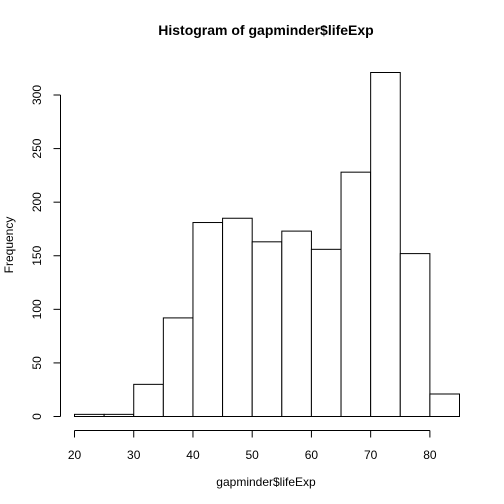 This screenshot has height=504, width=504. I want to click on chart-title: Histogram of gapminder$lifeExp, so click(265, 30).